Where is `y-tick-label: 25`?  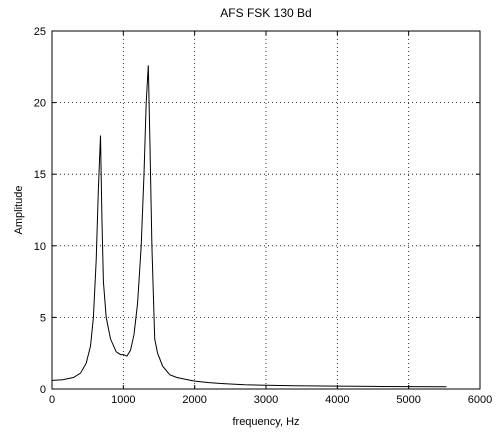
y-tick-label: 25 is located at coordinates (40, 32).